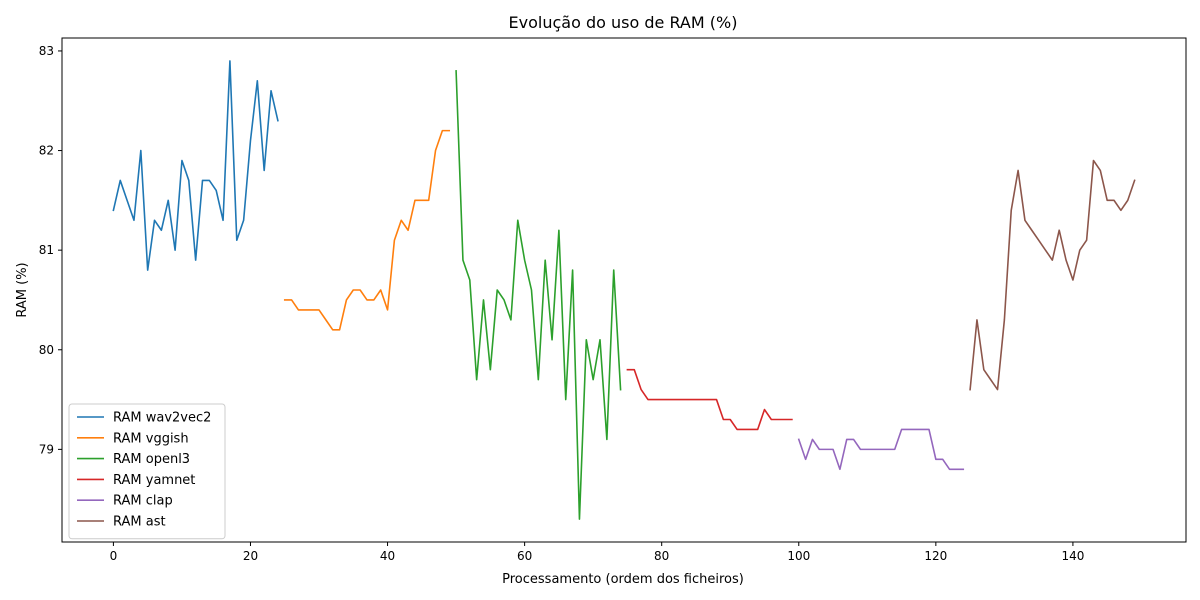 This screenshot has height=600, width=1200. I want to click on legend-label-4: RAM clap, so click(143, 501).